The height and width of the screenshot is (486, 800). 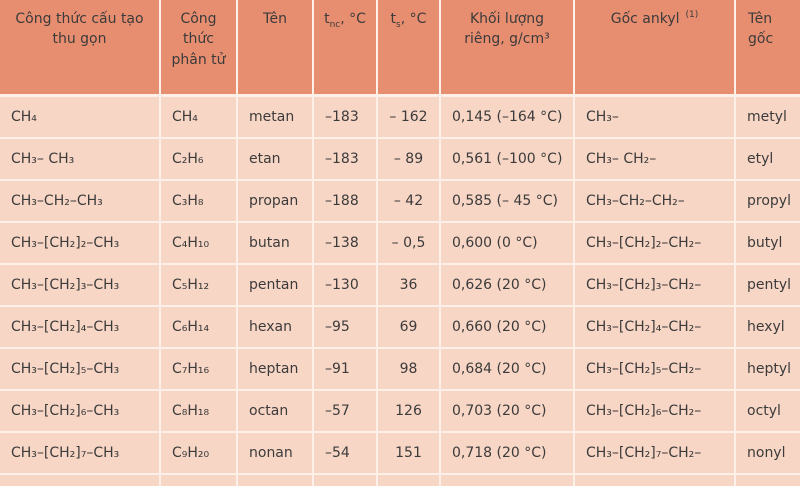 I want to click on cell-melting-point: –57, so click(x=345, y=411).